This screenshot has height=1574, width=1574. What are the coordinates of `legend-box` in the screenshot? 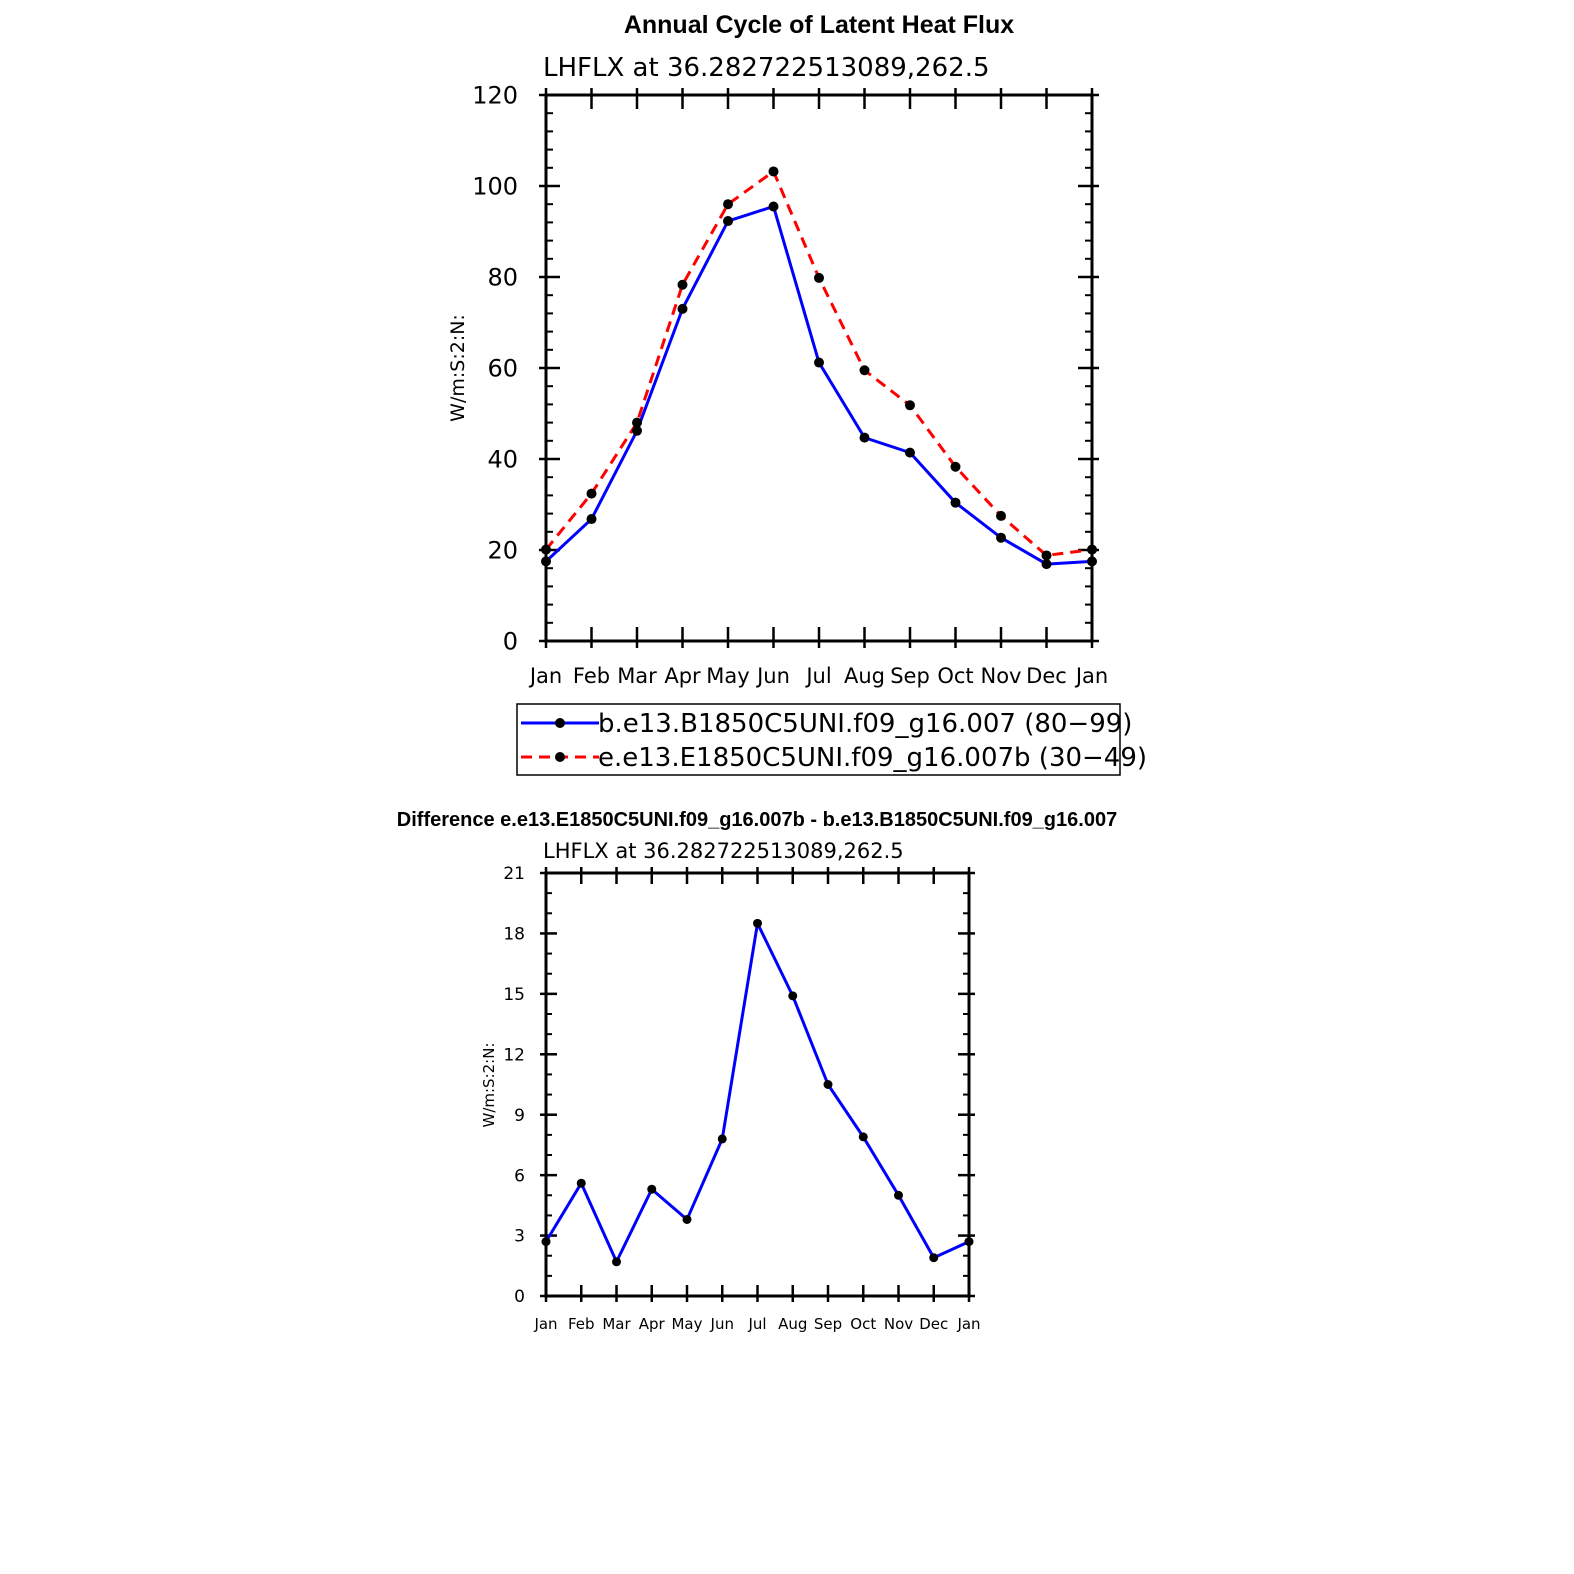 It's located at (818, 739).